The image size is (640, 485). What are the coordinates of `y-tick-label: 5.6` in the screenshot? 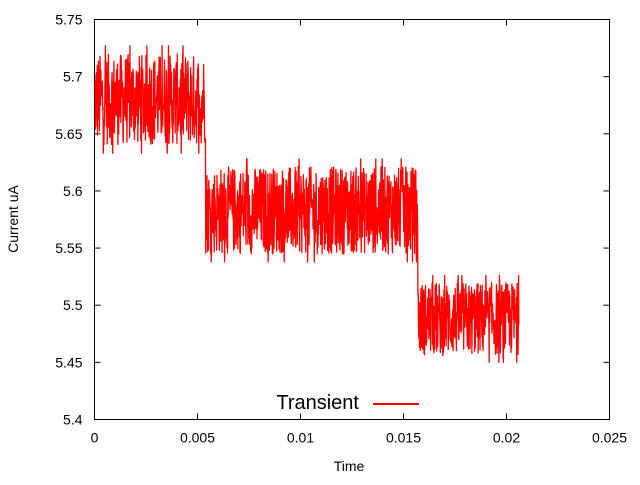 It's located at (73, 191).